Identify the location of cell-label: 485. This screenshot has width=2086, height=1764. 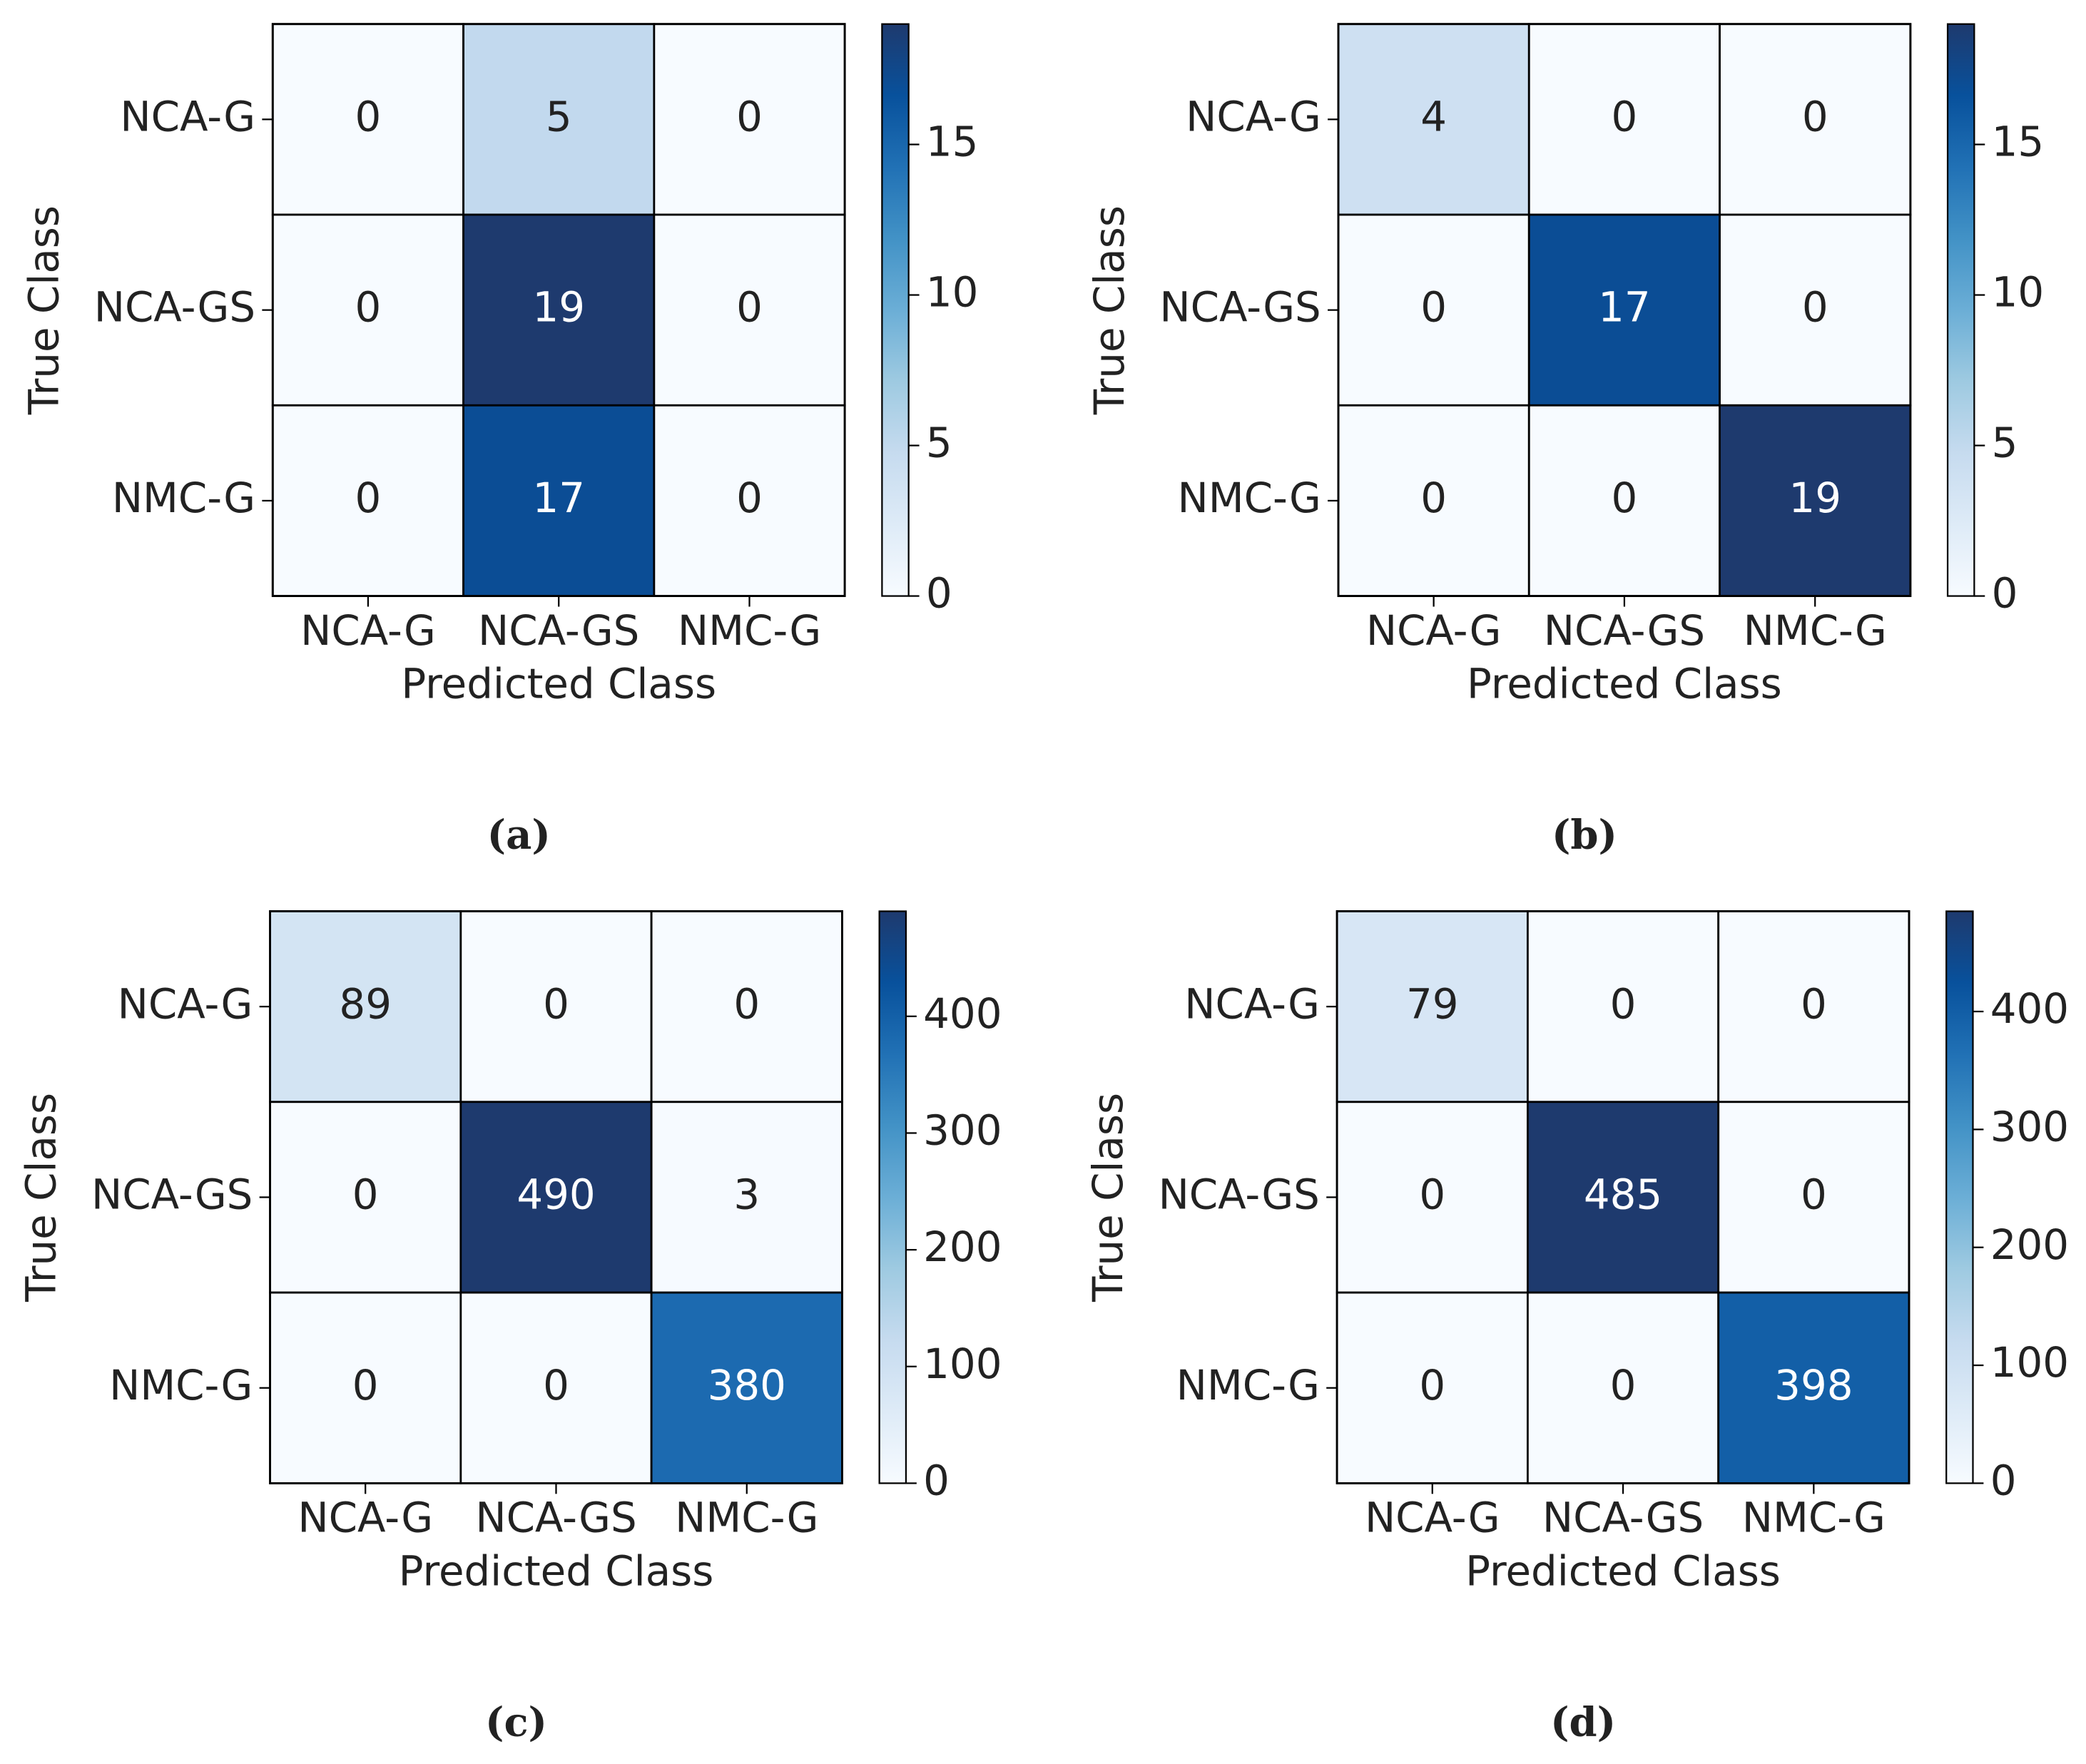
(1623, 1195).